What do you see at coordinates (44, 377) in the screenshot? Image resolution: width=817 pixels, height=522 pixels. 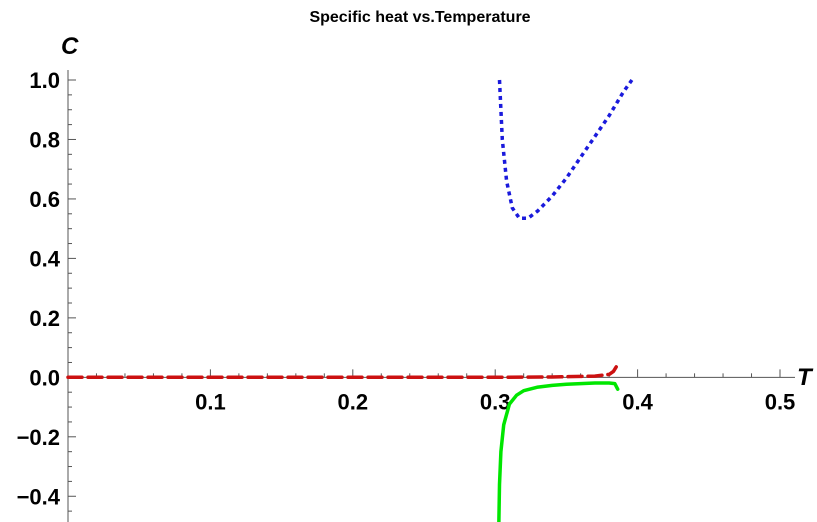 I see `y-tick-label: 0.0` at bounding box center [44, 377].